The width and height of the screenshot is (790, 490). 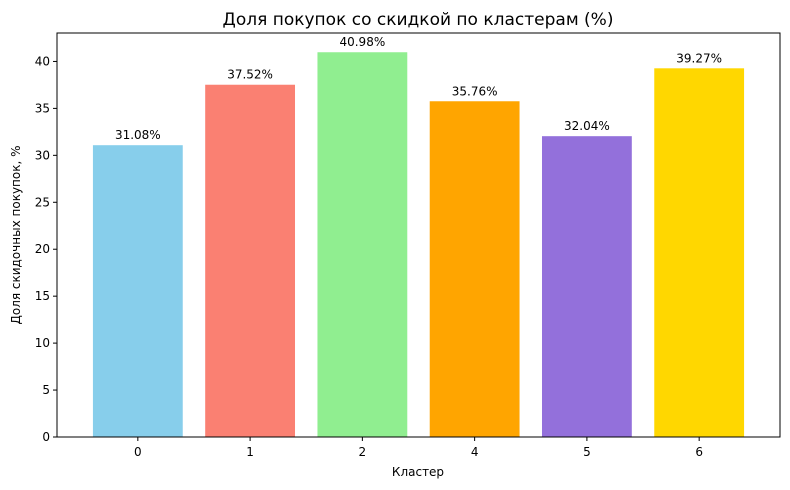 What do you see at coordinates (475, 452) in the screenshot?
I see `x-tick-label: 4` at bounding box center [475, 452].